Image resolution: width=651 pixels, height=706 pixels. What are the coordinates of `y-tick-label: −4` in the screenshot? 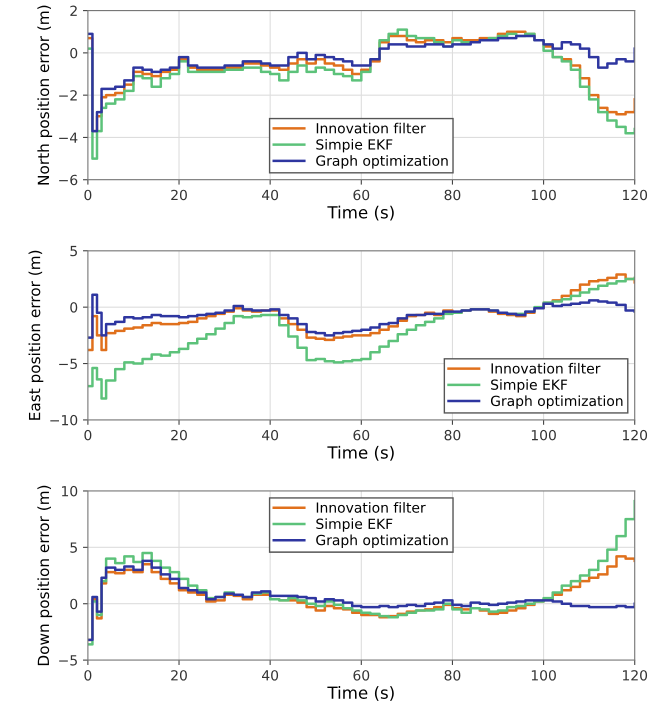 It's located at (68, 137).